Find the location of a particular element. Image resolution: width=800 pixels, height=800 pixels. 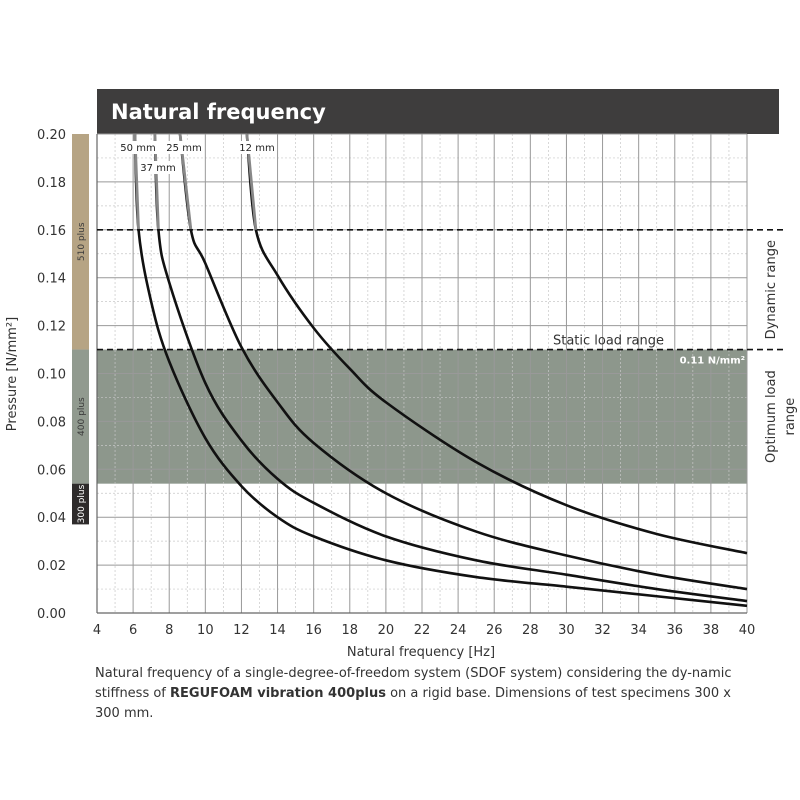

y-tick-label: 0.08 is located at coordinates (51, 422).